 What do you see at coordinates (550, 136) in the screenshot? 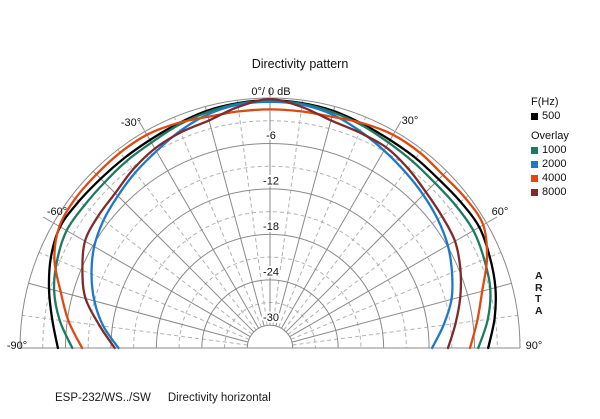
I see `legend-overlay-heading: Overlay` at bounding box center [550, 136].